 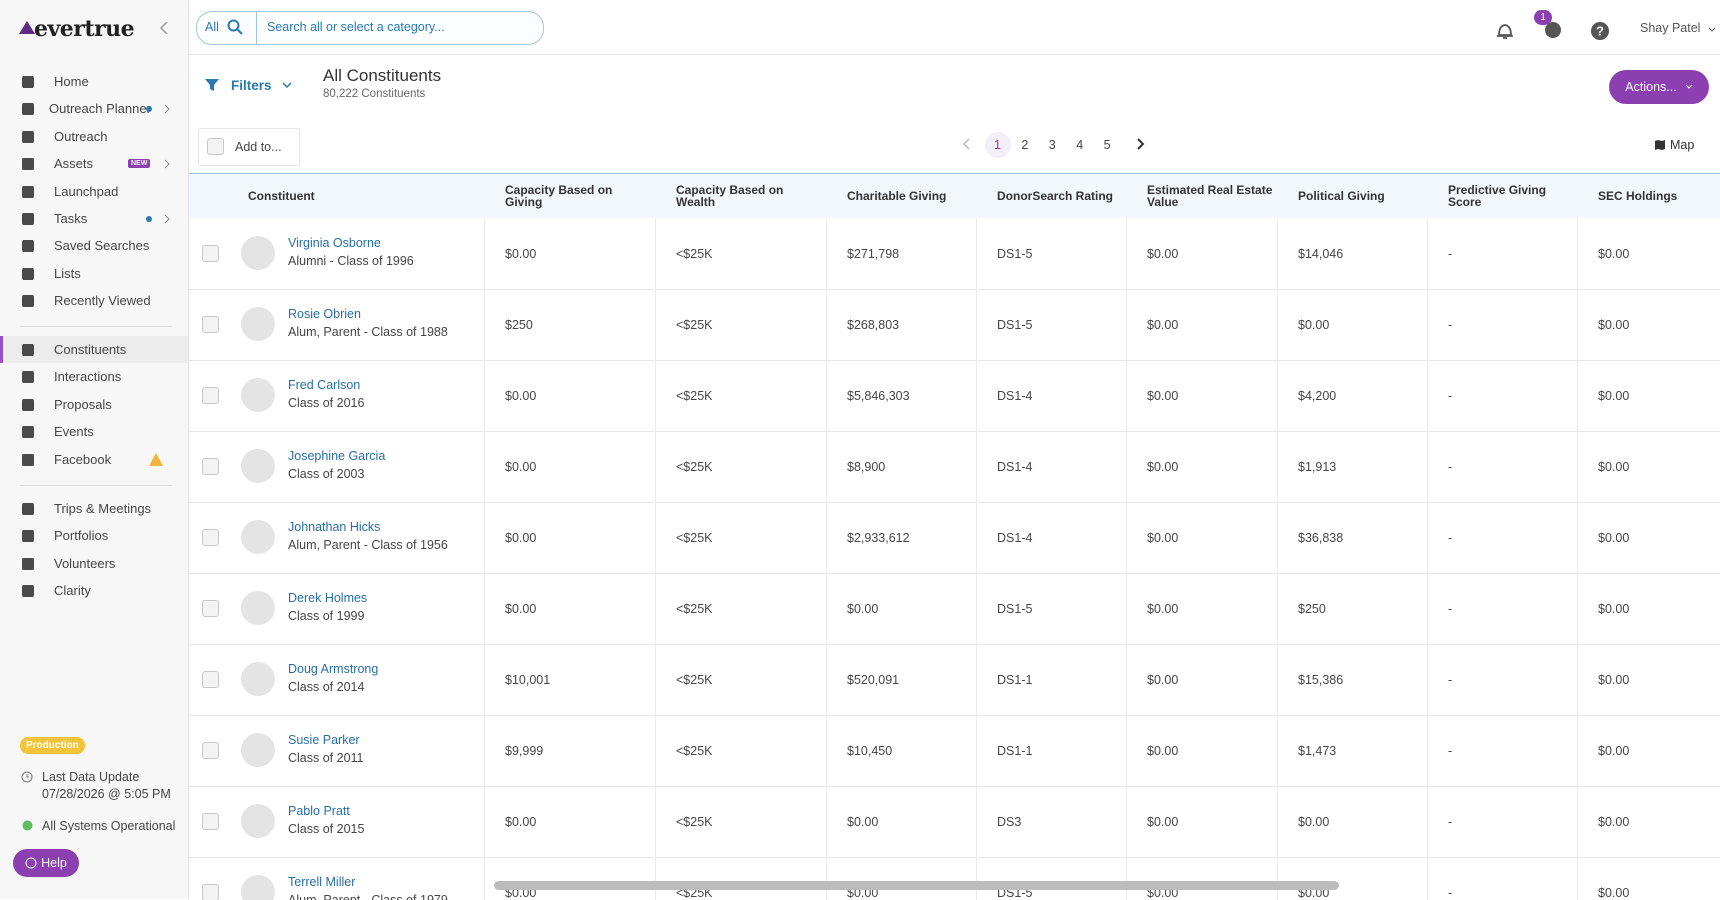 I want to click on help-circle-icon: ?, so click(x=1600, y=31).